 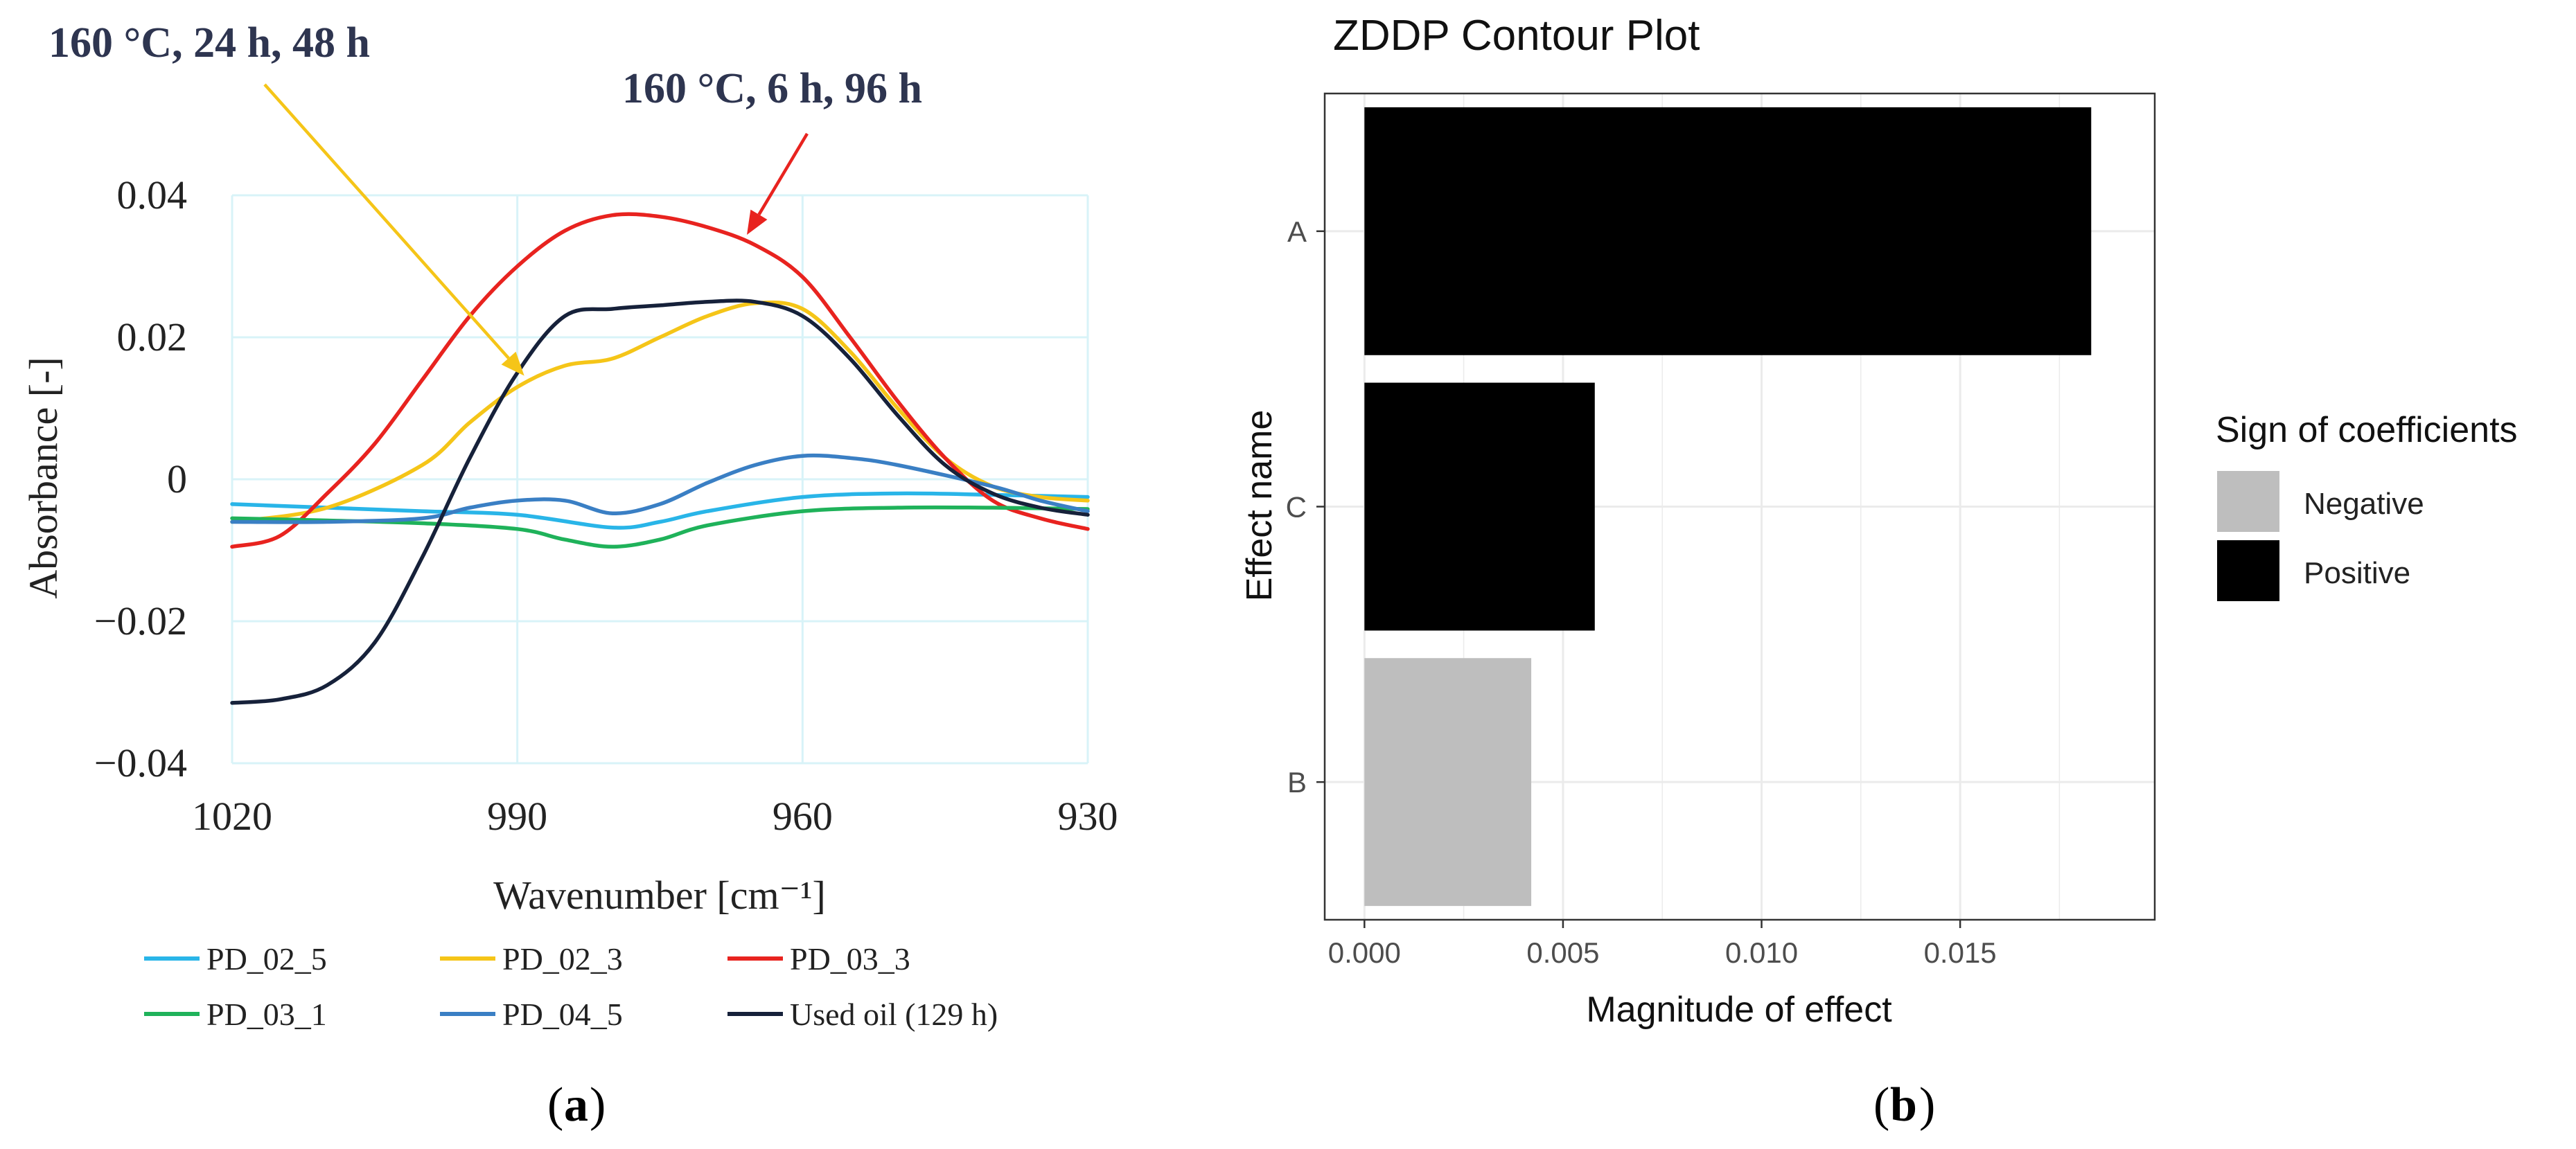 I want to click on annotation-24h-48h-label: 160 °C, 24 h, 48 h, so click(x=209, y=42).